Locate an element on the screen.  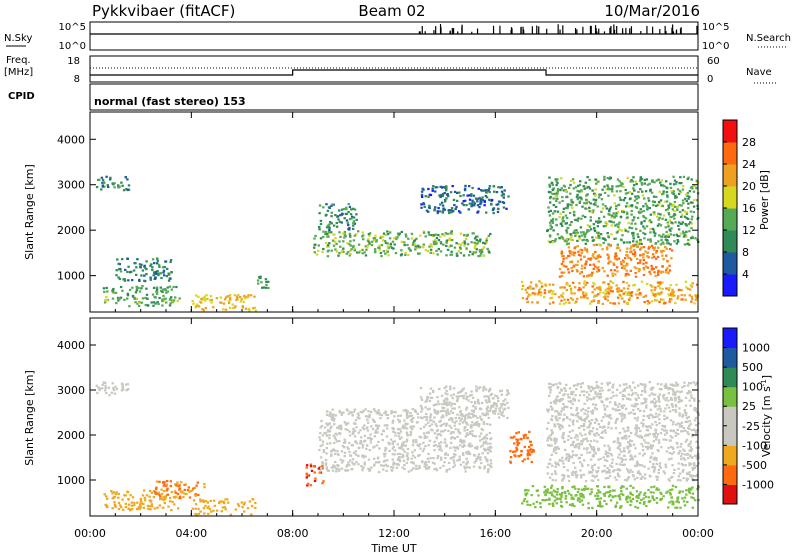
colorbar-segment is located at coordinates (730, 175).